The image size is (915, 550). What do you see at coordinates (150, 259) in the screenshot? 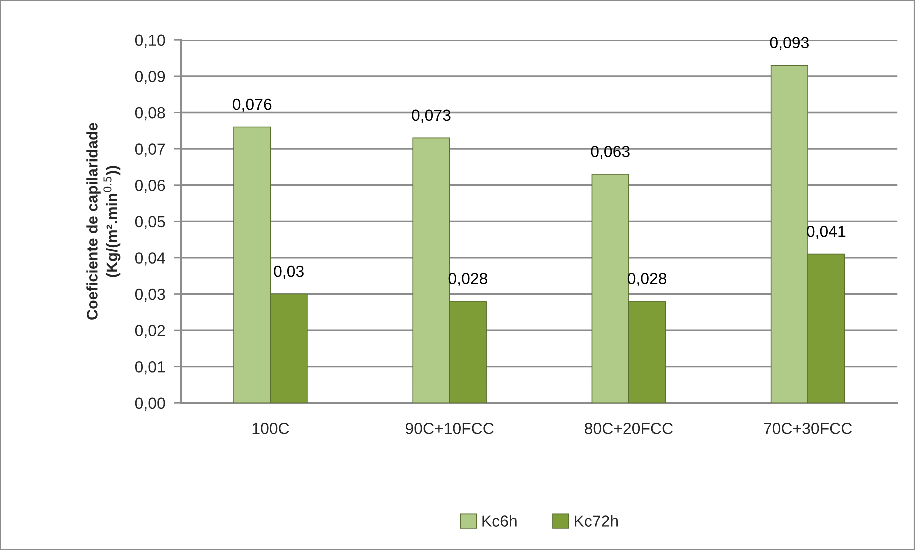
I see `y-tick-label: 0,04` at bounding box center [150, 259].